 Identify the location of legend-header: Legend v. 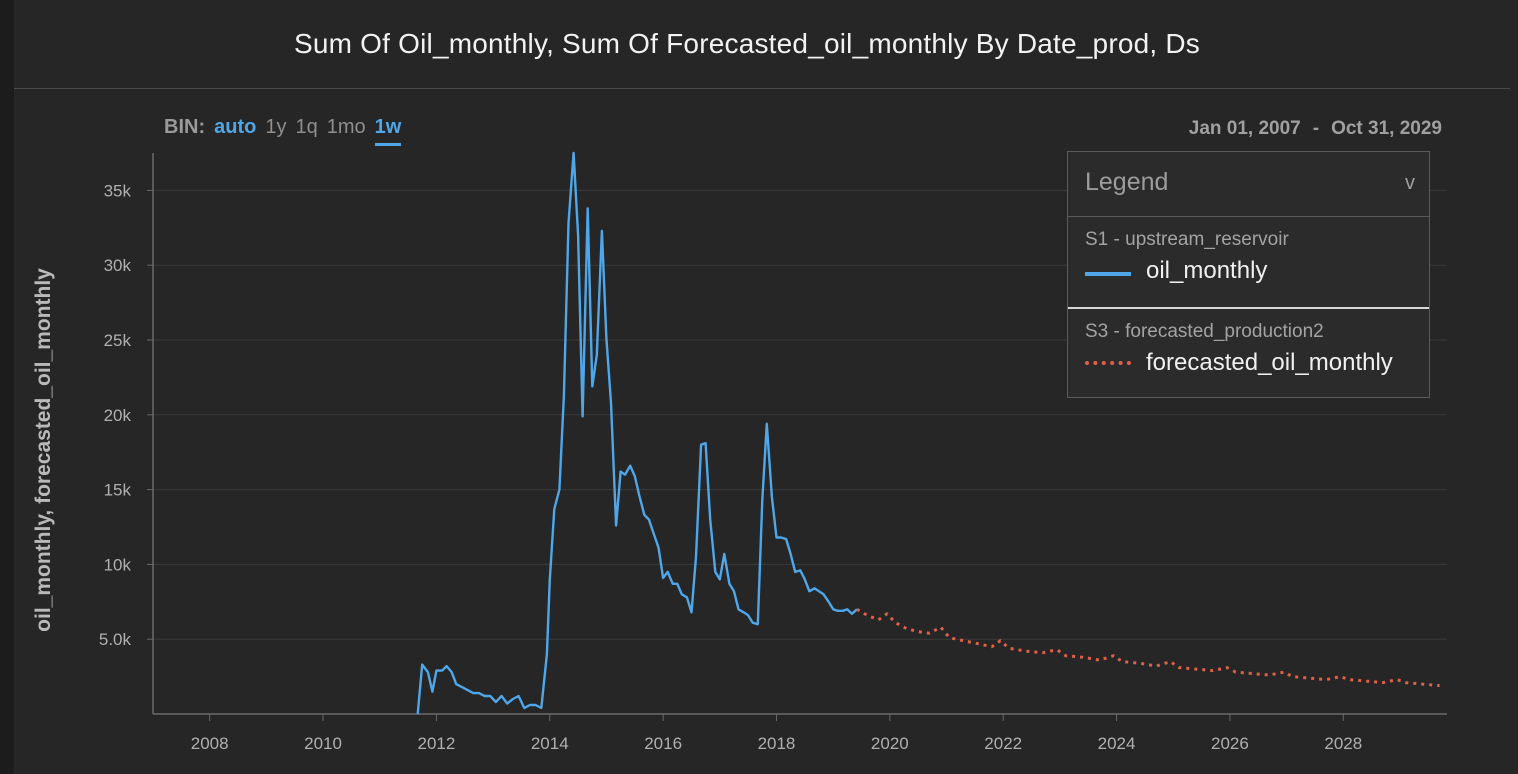
(1248, 184).